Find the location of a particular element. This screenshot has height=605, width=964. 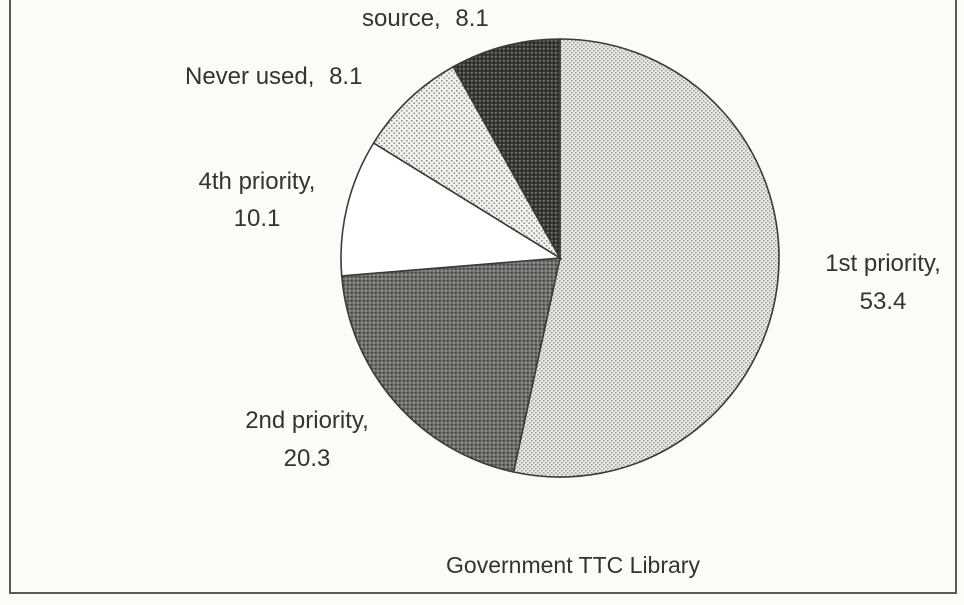

slice-label-name: Never used, is located at coordinates (249, 76).